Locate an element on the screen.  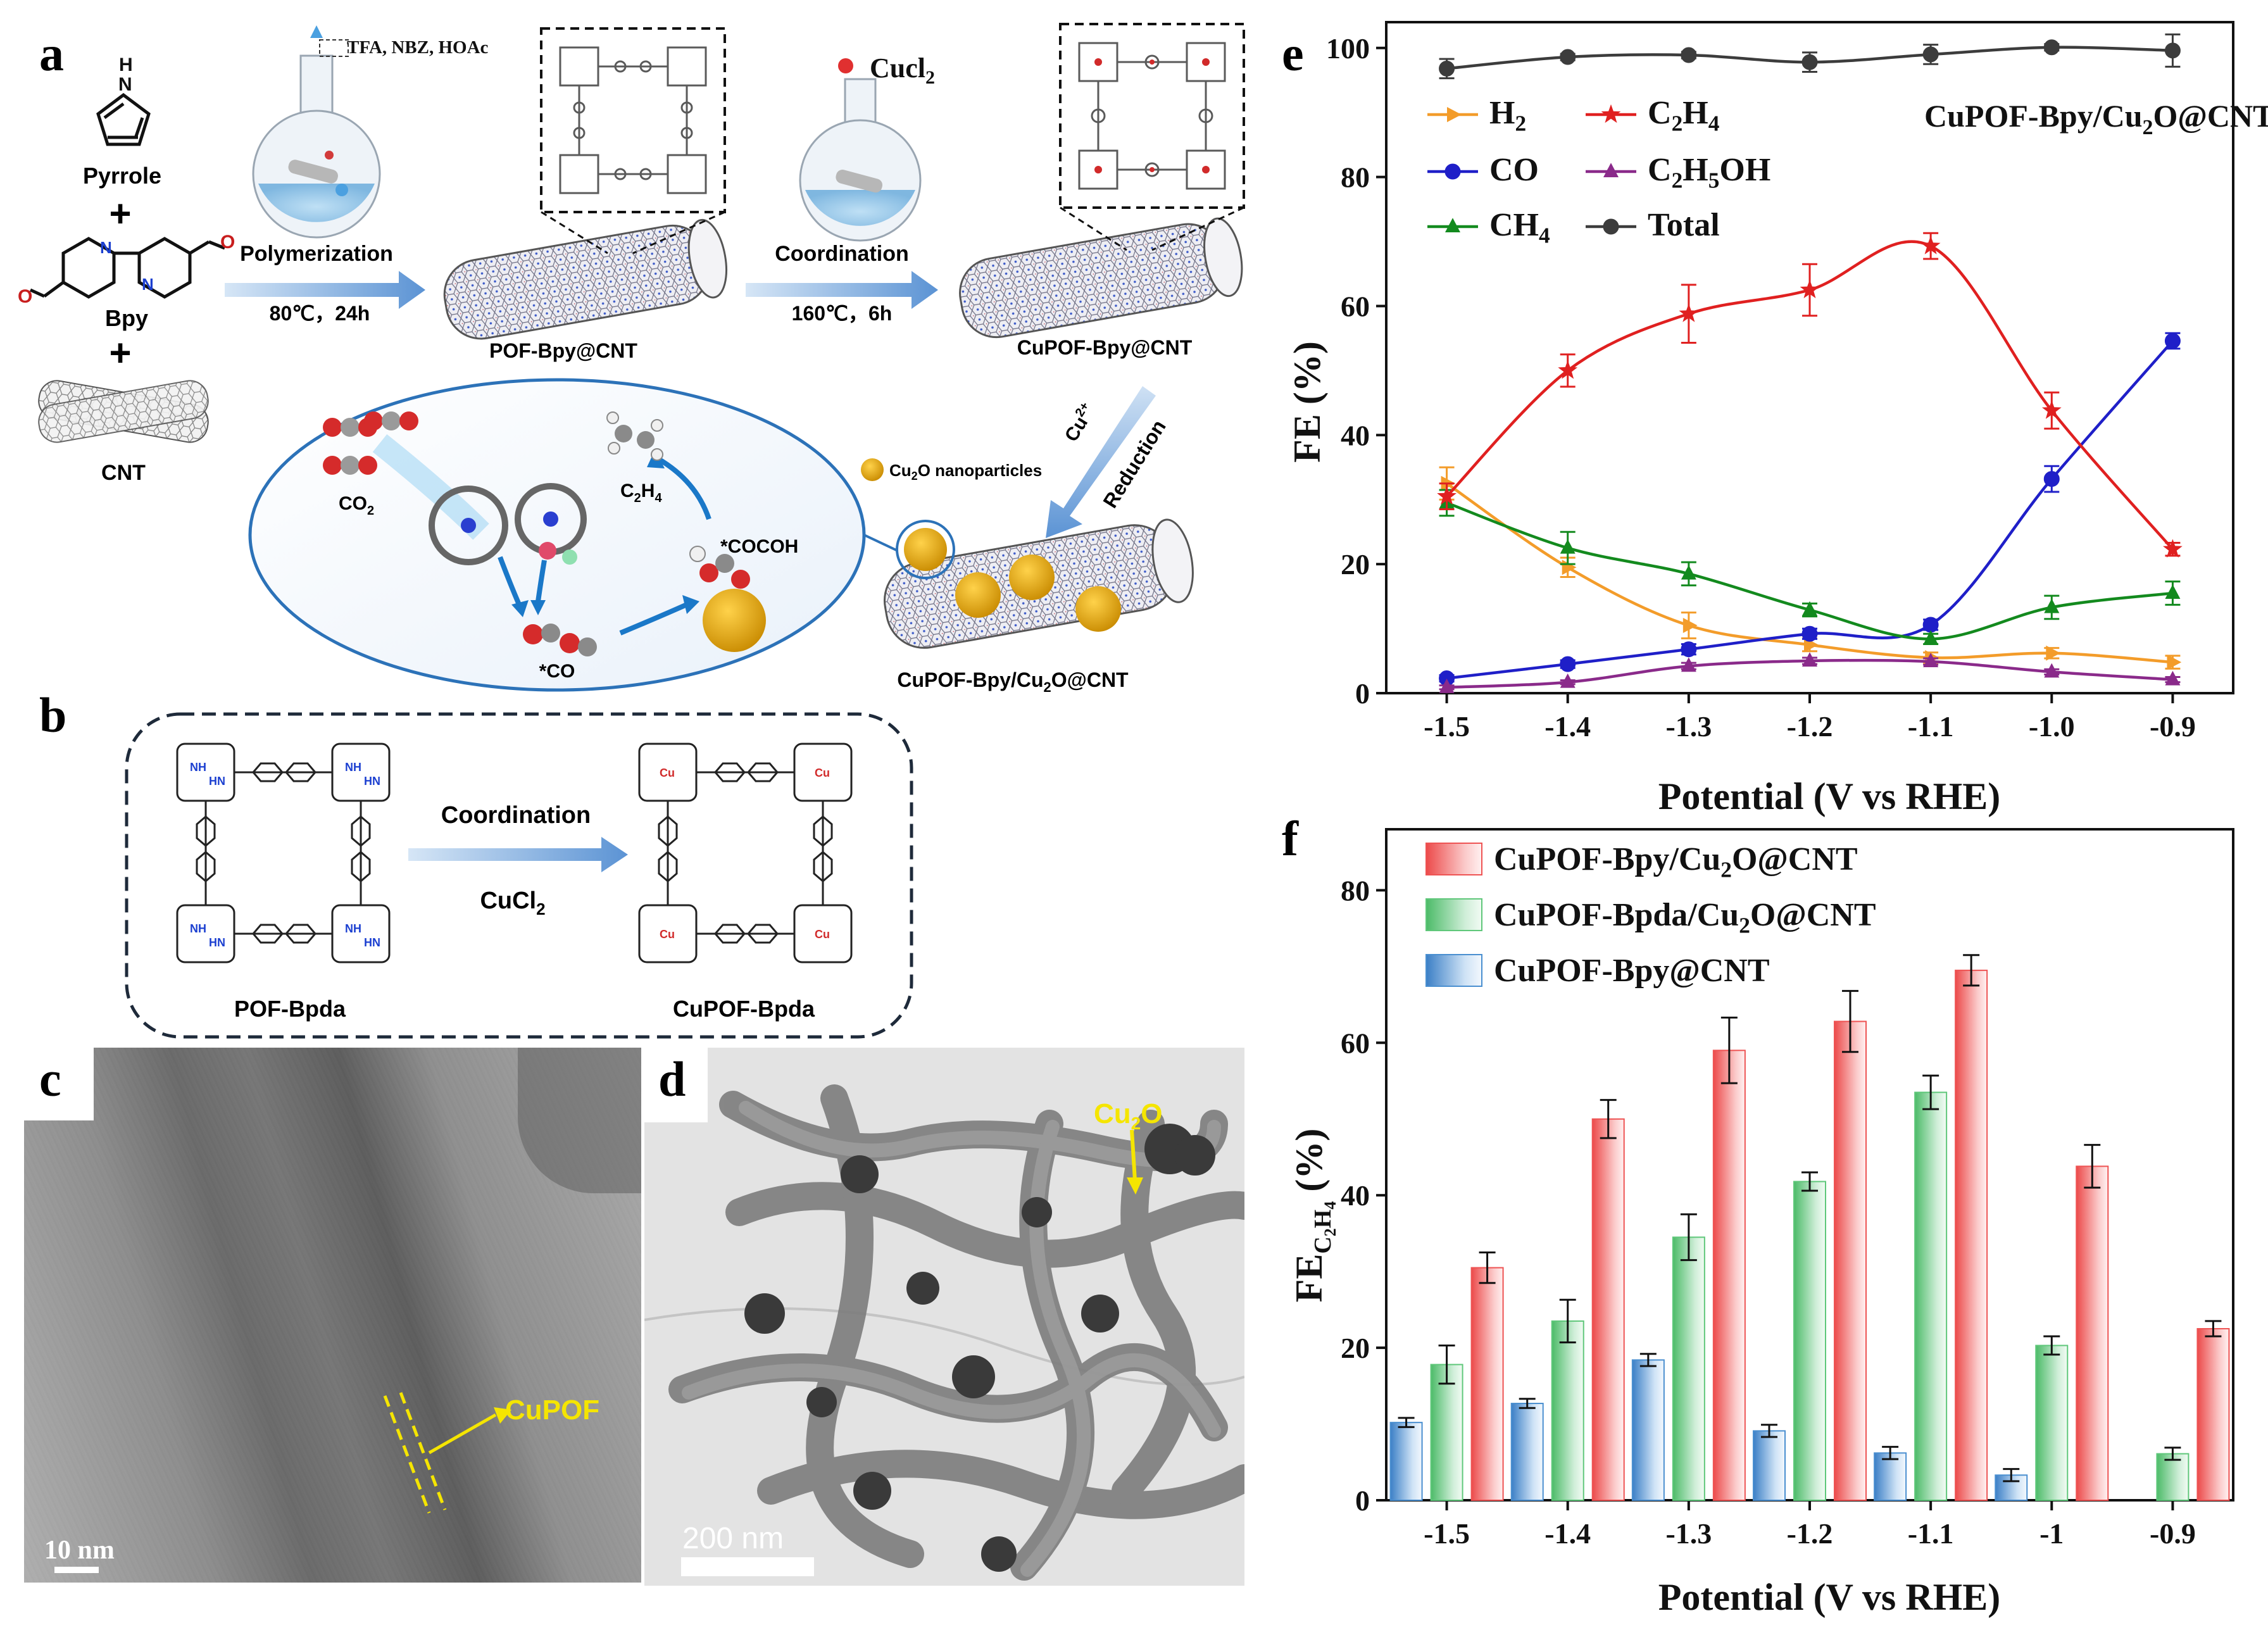
arrow-polymerization is located at coordinates (325, 290).